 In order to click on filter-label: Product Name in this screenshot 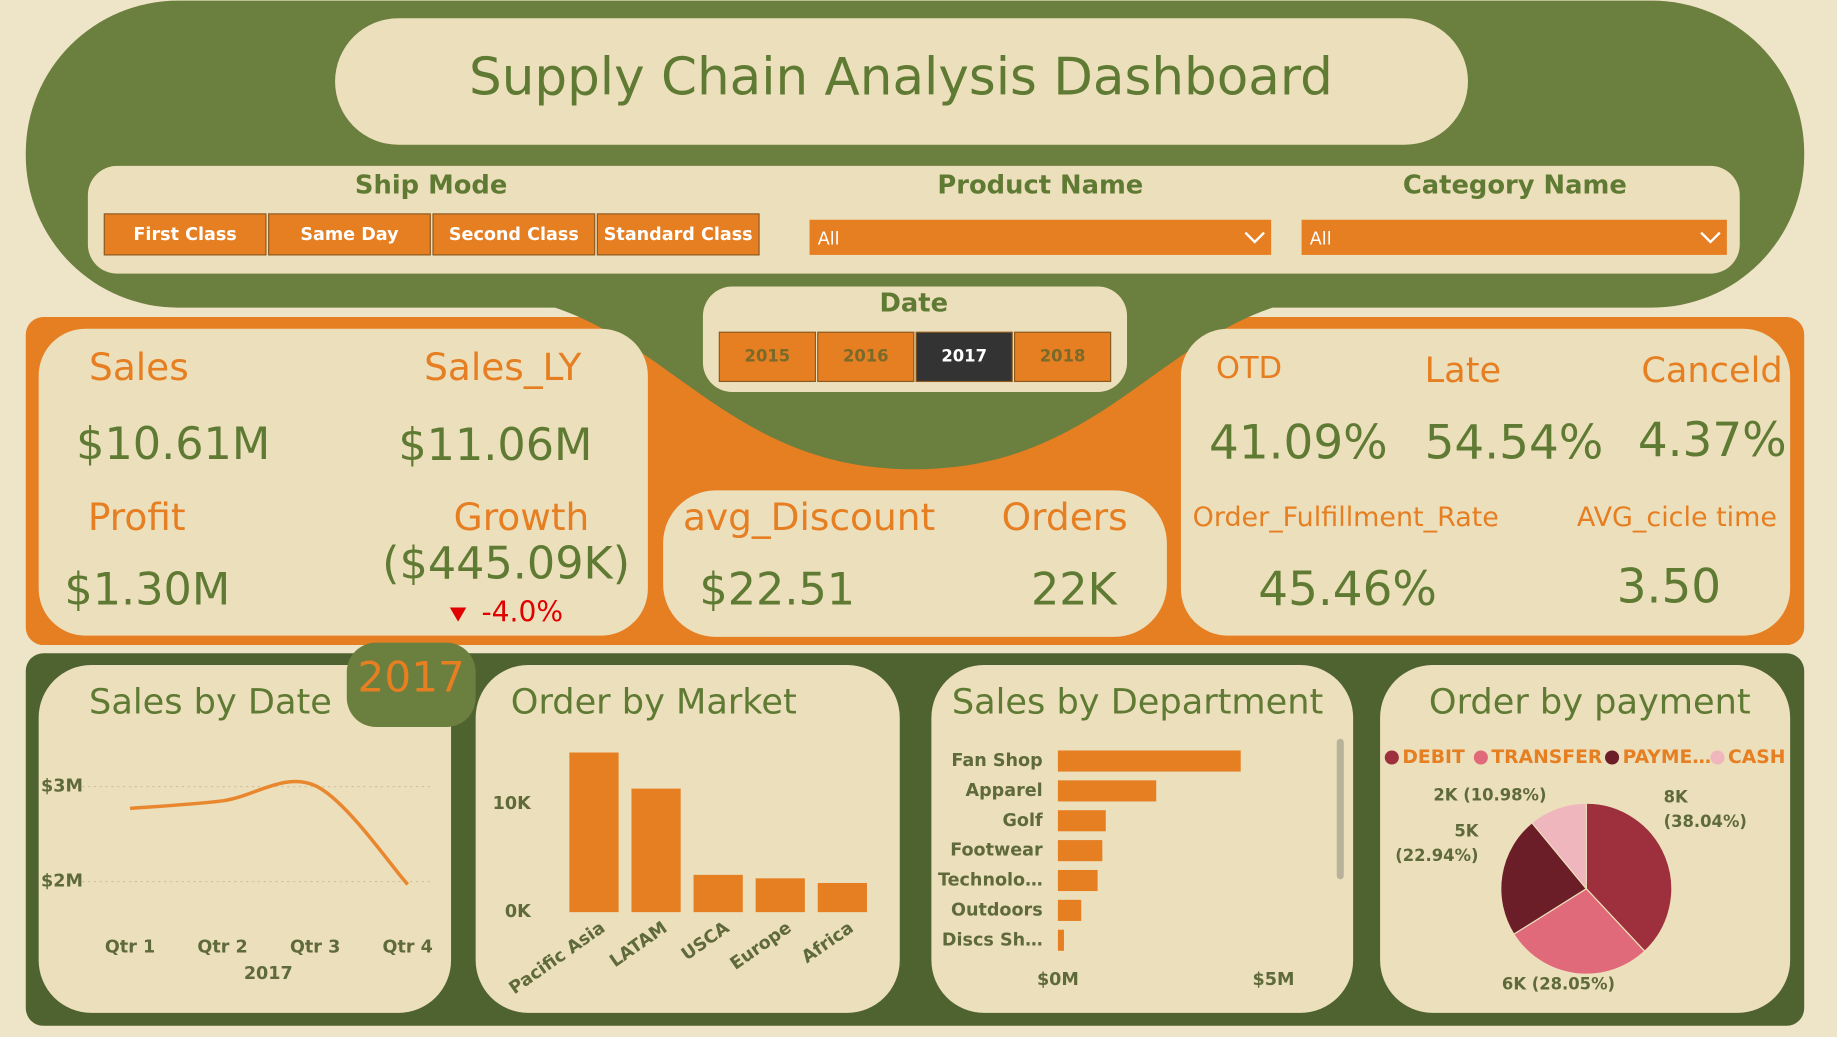, I will do `click(1040, 185)`.